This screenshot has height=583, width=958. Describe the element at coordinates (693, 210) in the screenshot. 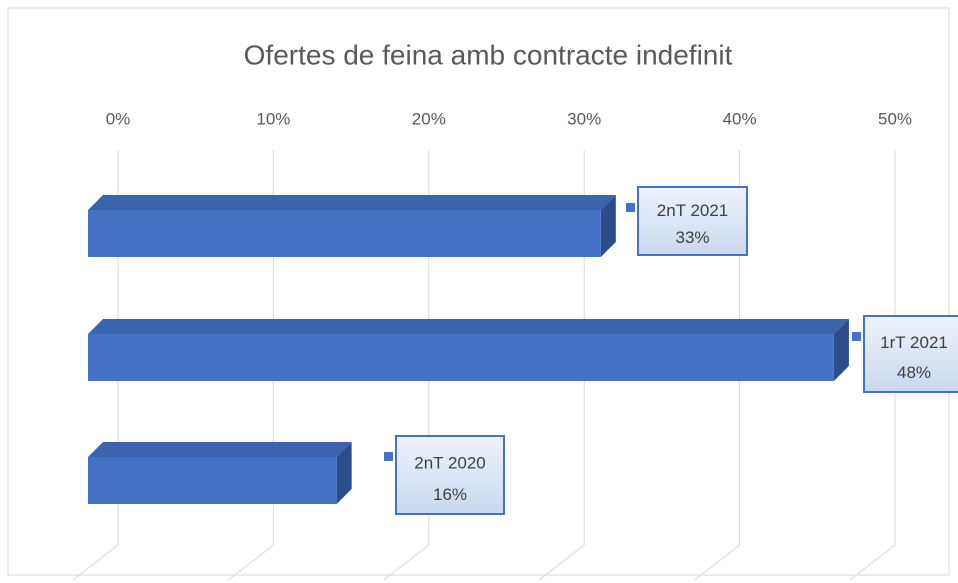

I see `data-label-category: 2nT 2021` at that location.